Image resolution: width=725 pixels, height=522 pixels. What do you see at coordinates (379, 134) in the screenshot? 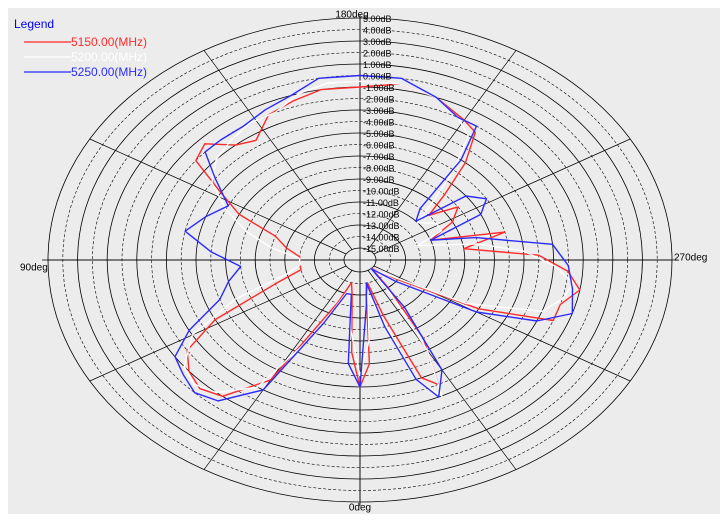
I see `radial-tick-label: -5.00dB` at bounding box center [379, 134].